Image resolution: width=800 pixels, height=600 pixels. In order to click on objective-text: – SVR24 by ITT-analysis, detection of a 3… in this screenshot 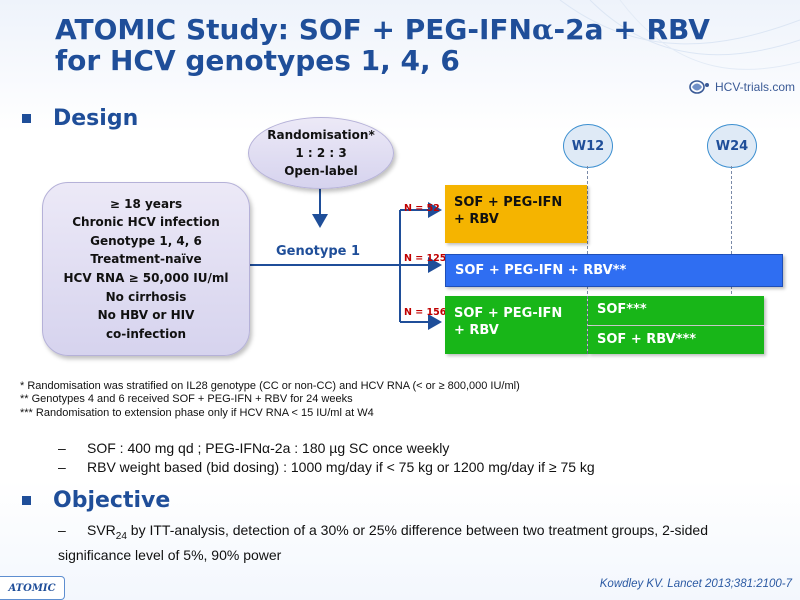, I will do `click(418, 543)`.